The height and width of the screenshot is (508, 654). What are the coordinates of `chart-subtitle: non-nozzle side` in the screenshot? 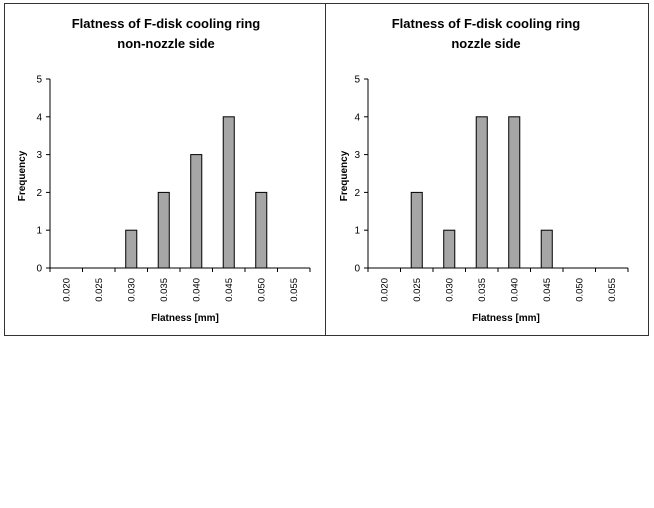 It's located at (166, 43).